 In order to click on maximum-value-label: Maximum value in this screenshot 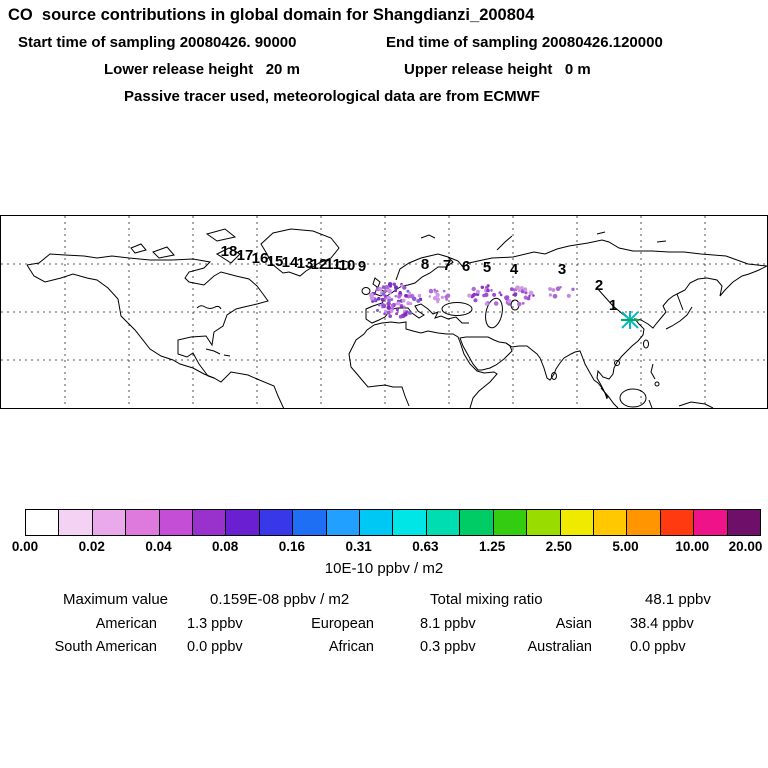, I will do `click(116, 599)`.